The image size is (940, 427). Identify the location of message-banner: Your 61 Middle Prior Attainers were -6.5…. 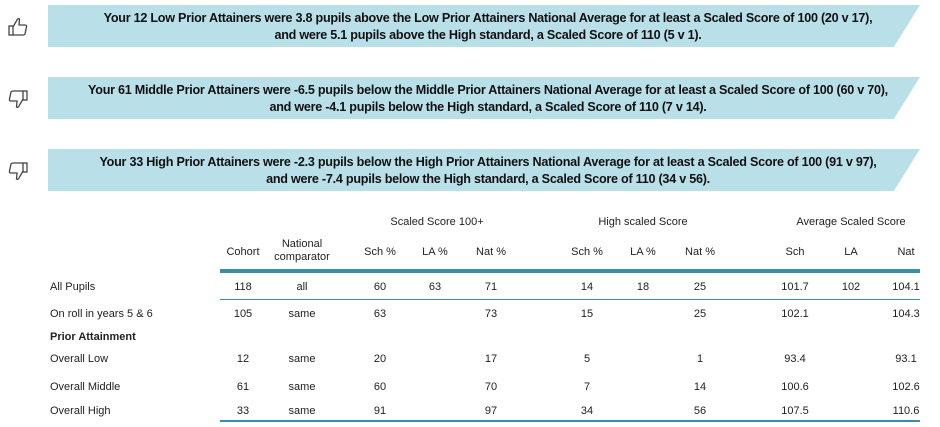
(484, 98).